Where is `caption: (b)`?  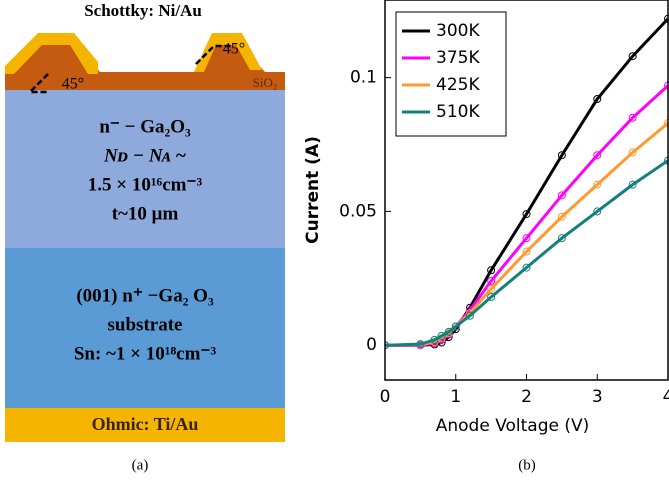 caption: (b) is located at coordinates (527, 465).